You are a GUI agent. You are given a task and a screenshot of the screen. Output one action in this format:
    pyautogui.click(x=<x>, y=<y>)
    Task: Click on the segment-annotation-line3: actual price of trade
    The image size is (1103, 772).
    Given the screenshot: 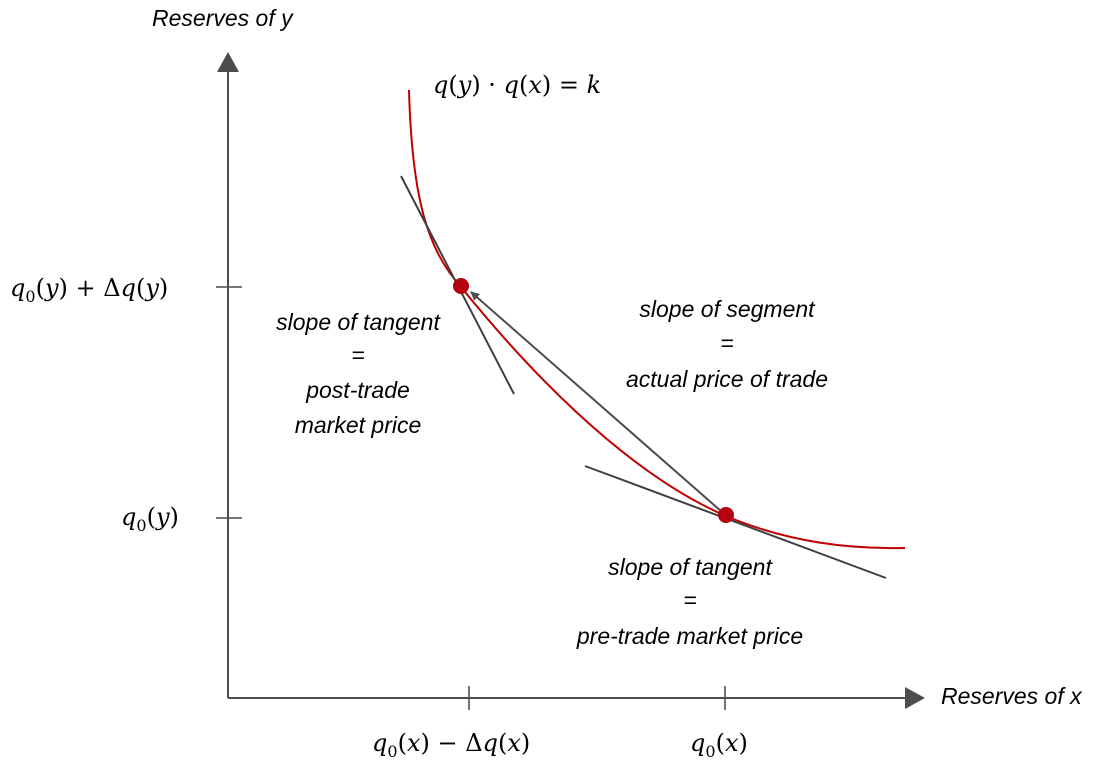 What is the action you would take?
    pyautogui.click(x=727, y=379)
    